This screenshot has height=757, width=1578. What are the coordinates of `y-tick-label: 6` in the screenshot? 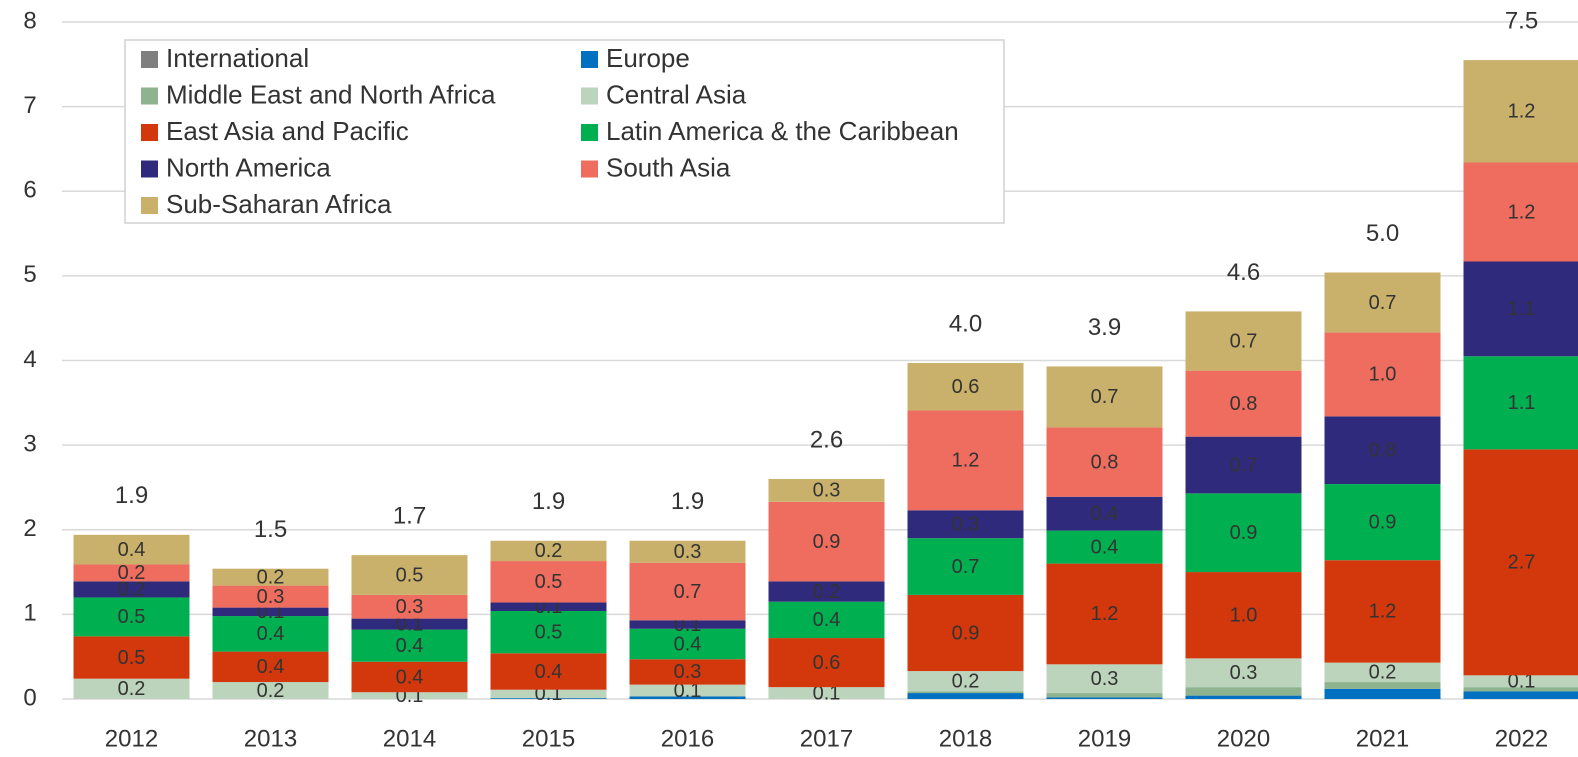 It's located at (29, 190).